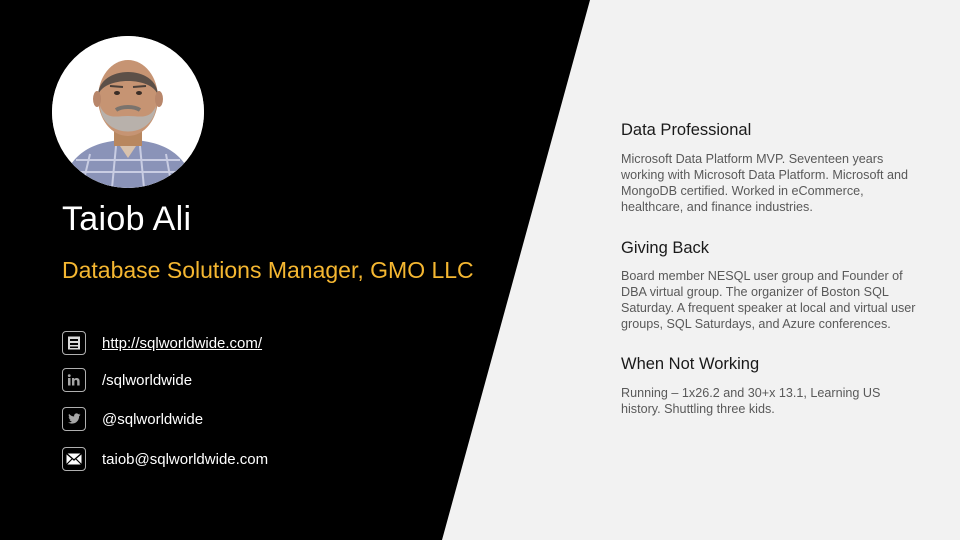  What do you see at coordinates (153, 419) in the screenshot?
I see `twitter-handle: @sqlworldwide` at bounding box center [153, 419].